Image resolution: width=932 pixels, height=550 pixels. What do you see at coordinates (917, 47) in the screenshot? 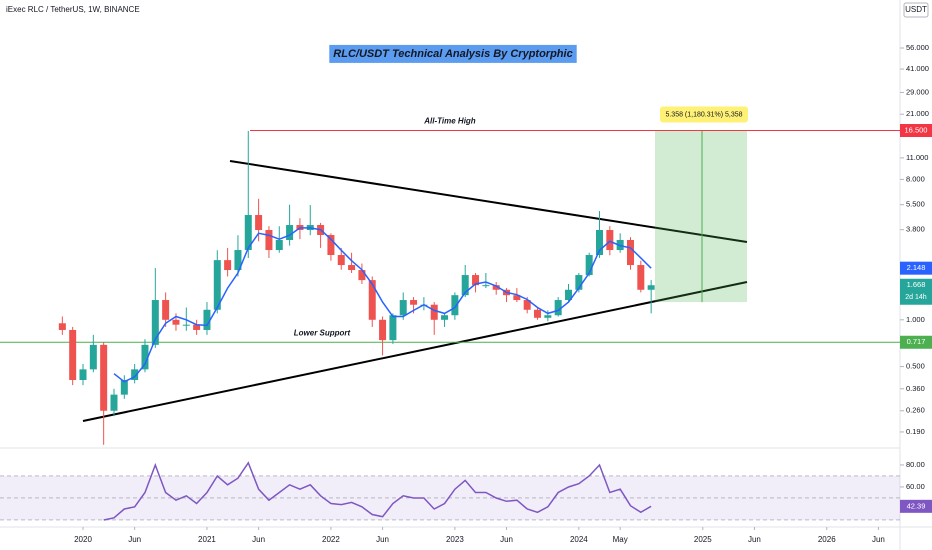
I see `y-tick-label: 56.000` at bounding box center [917, 47].